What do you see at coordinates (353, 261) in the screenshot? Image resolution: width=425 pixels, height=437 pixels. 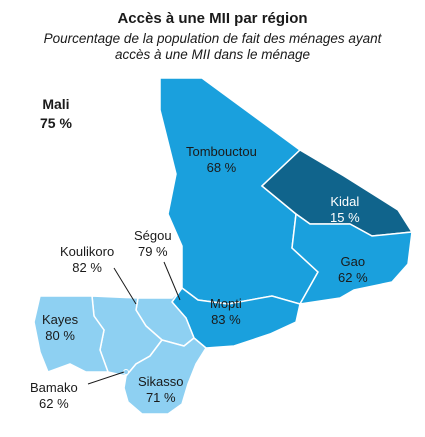 I see `label-name: Gao` at bounding box center [353, 261].